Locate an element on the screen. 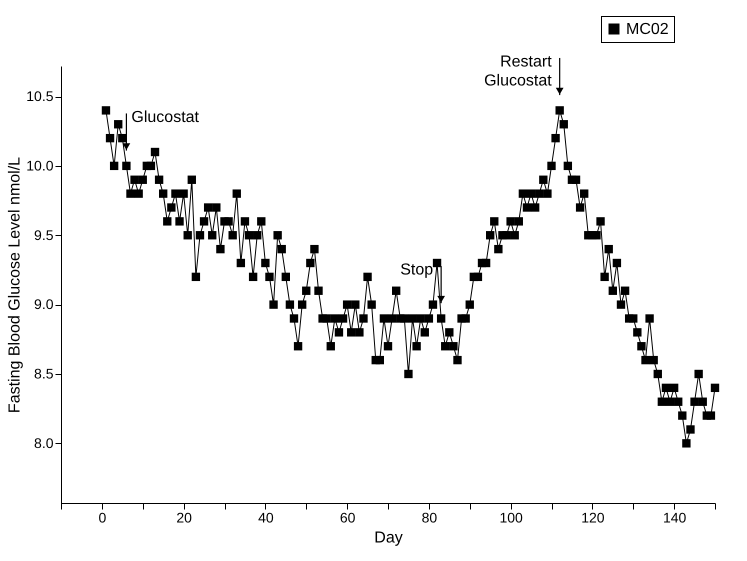 This screenshot has width=747, height=561. x-tick-label: 0 is located at coordinates (102, 518).